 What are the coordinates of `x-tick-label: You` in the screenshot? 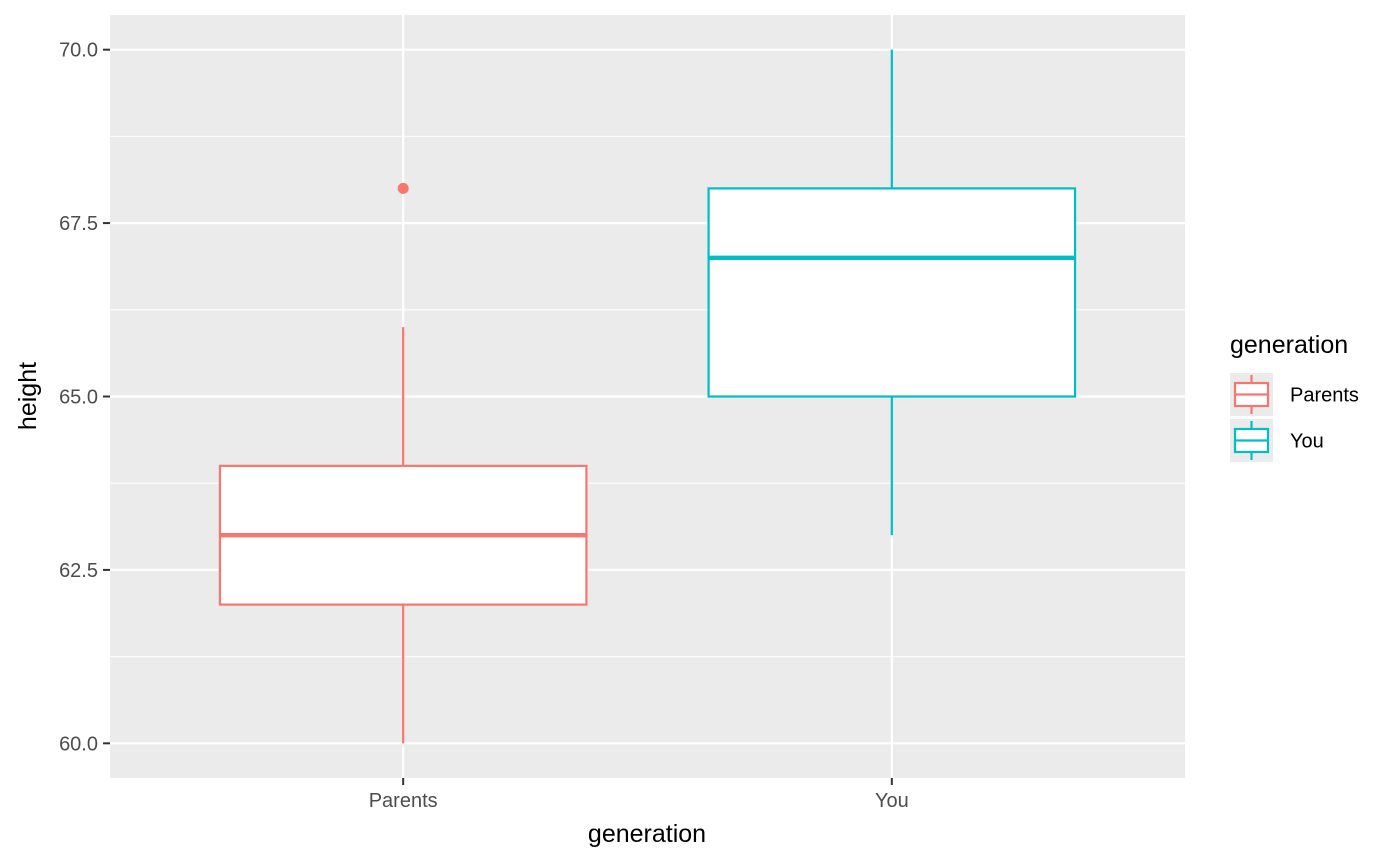 It's located at (892, 801).